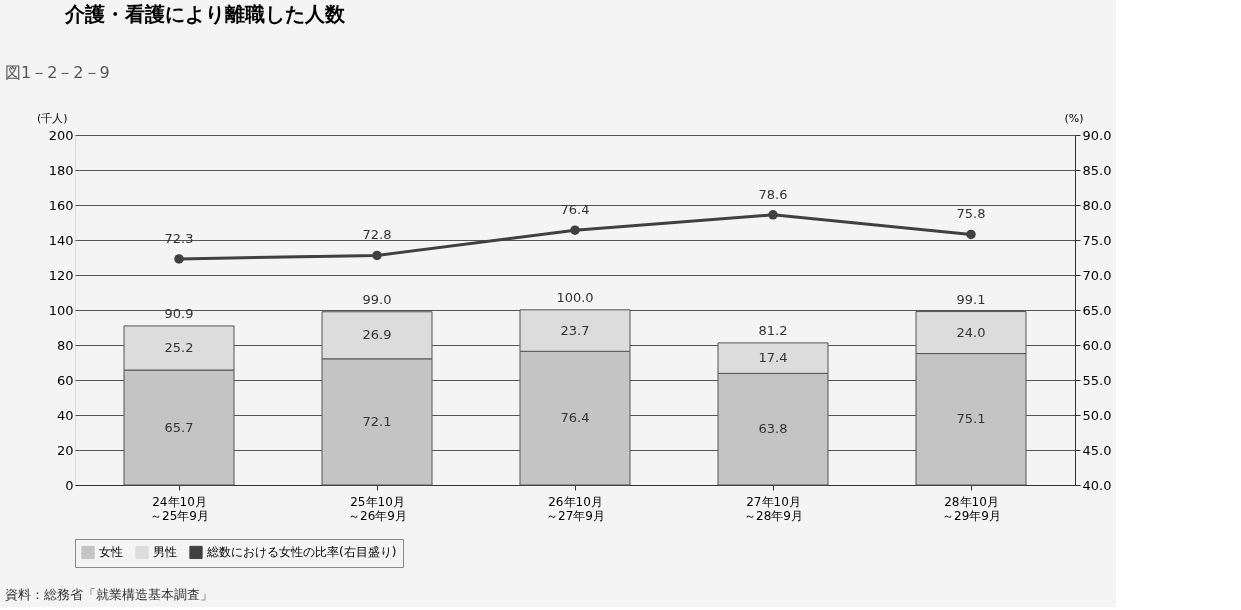  What do you see at coordinates (1097, 450) in the screenshot?
I see `y2-tick-label: 45.0` at bounding box center [1097, 450].